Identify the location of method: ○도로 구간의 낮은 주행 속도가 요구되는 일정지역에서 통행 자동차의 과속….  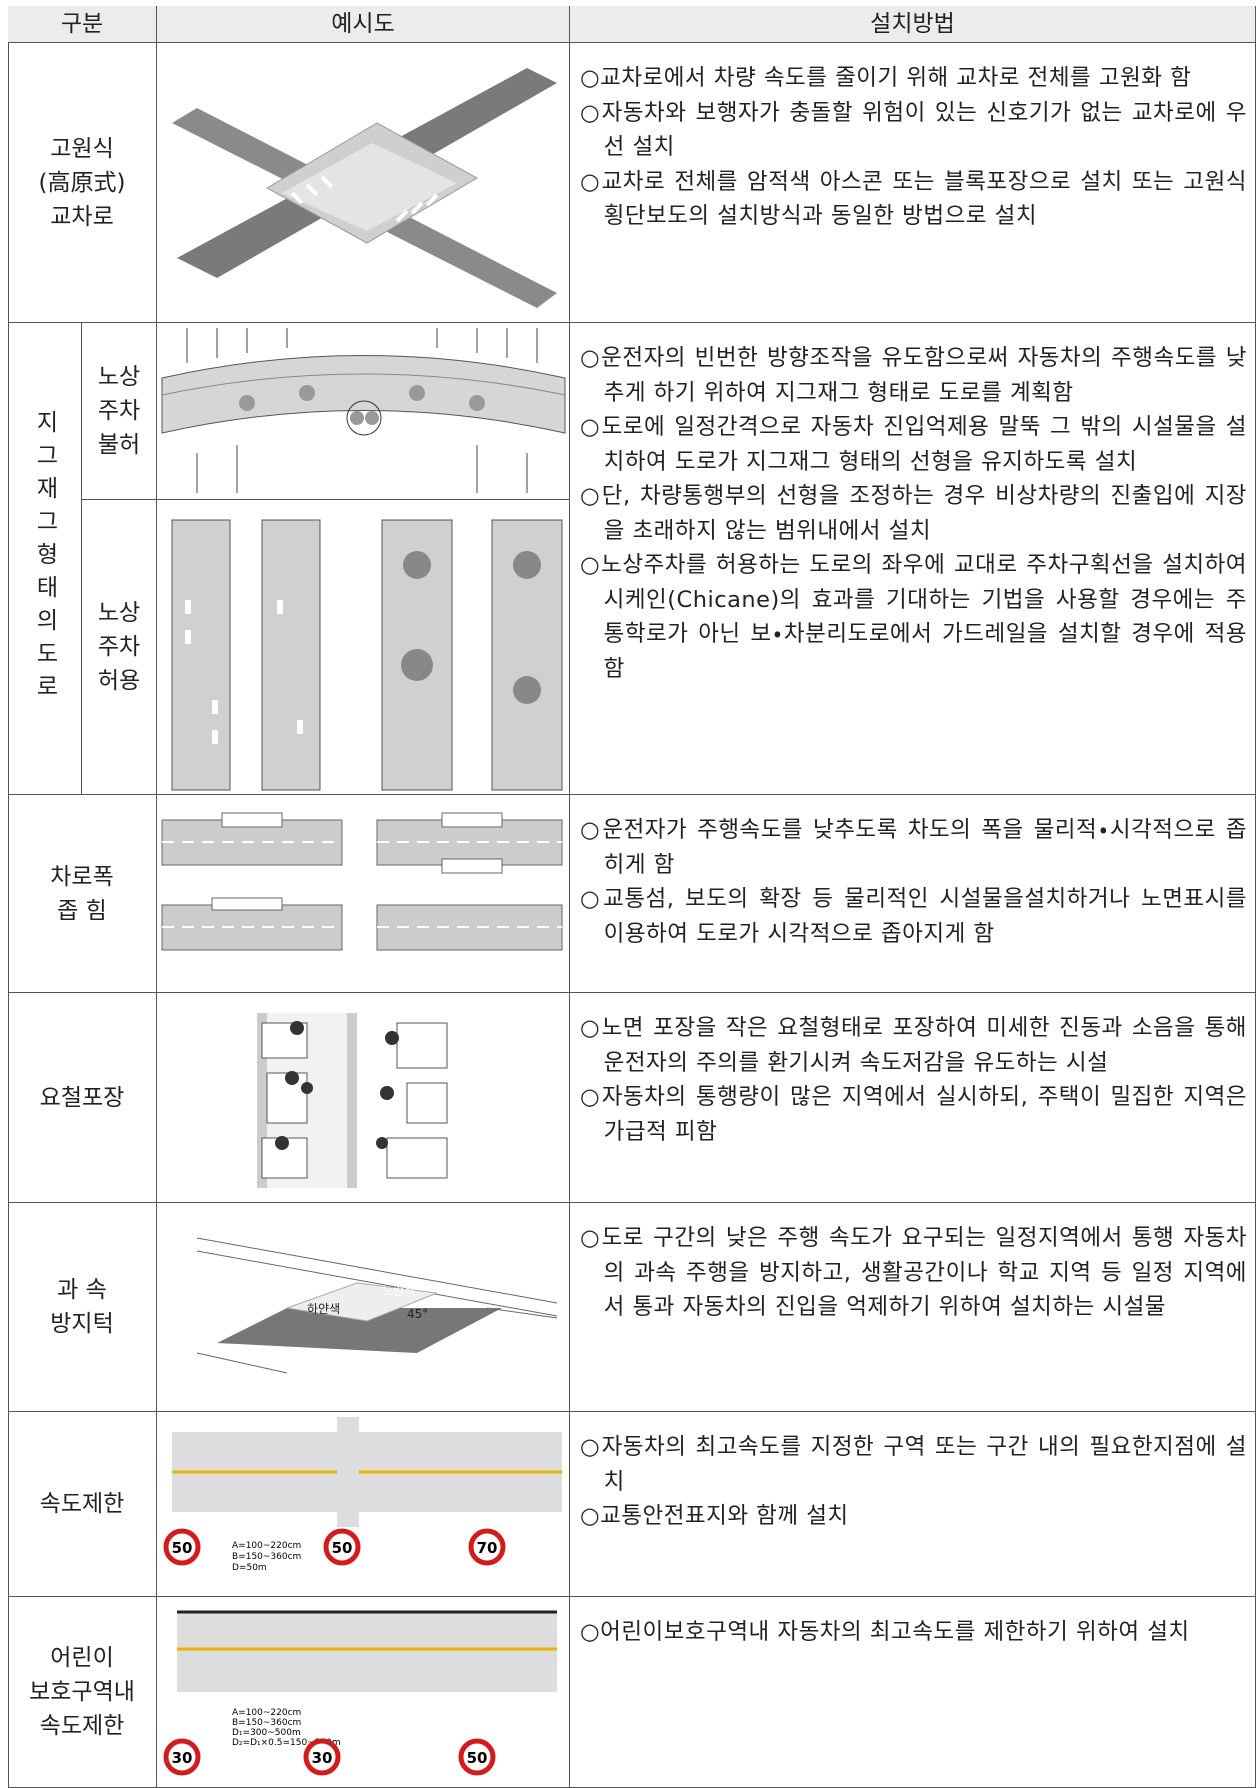
(913, 1307).